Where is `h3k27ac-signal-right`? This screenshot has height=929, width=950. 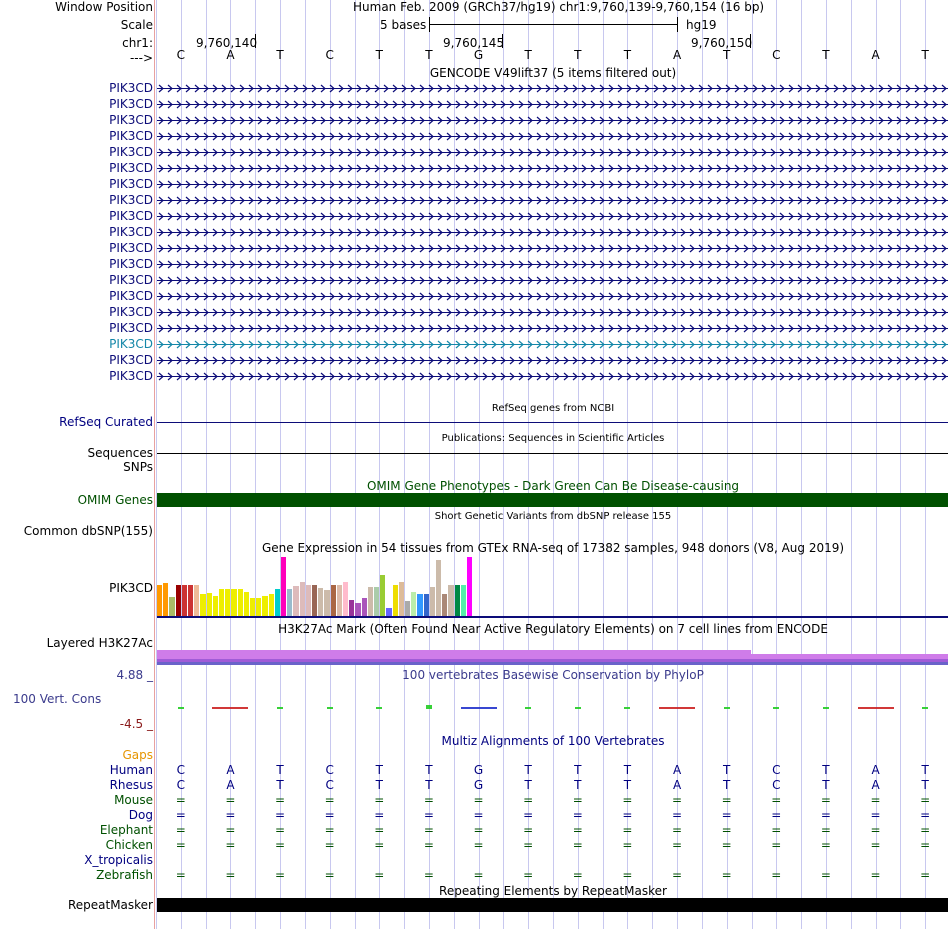
h3k27ac-signal-right is located at coordinates (849, 656).